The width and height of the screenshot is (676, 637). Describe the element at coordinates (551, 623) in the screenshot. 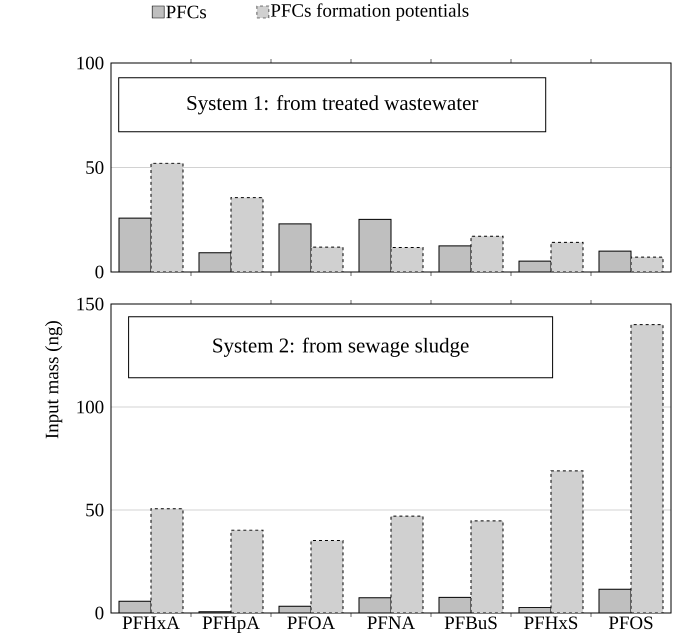

I see `x-tick-label: PFHxS` at that location.